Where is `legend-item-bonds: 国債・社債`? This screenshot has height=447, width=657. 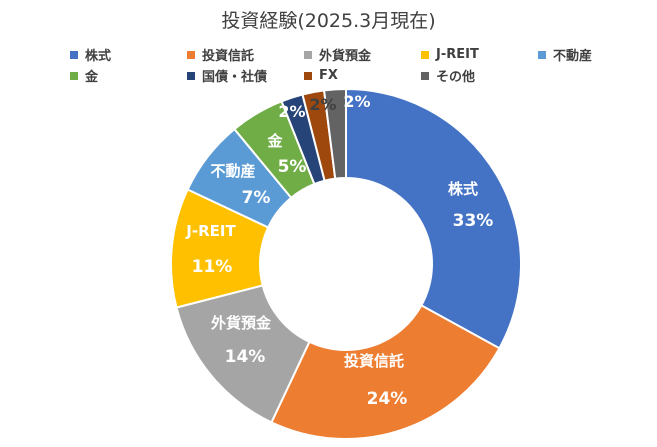
legend-item-bonds: 国債・社債 is located at coordinates (245, 75).